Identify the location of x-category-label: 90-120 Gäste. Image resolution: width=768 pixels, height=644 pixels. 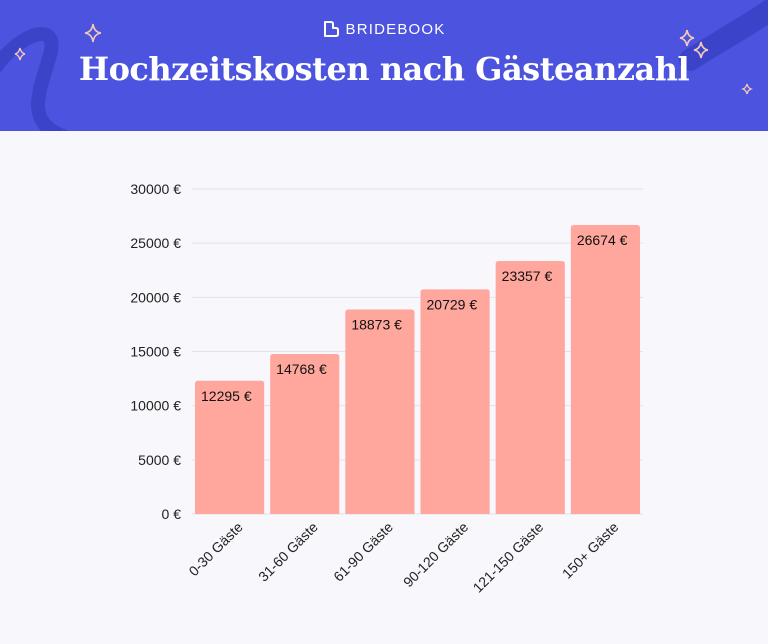
(435, 554).